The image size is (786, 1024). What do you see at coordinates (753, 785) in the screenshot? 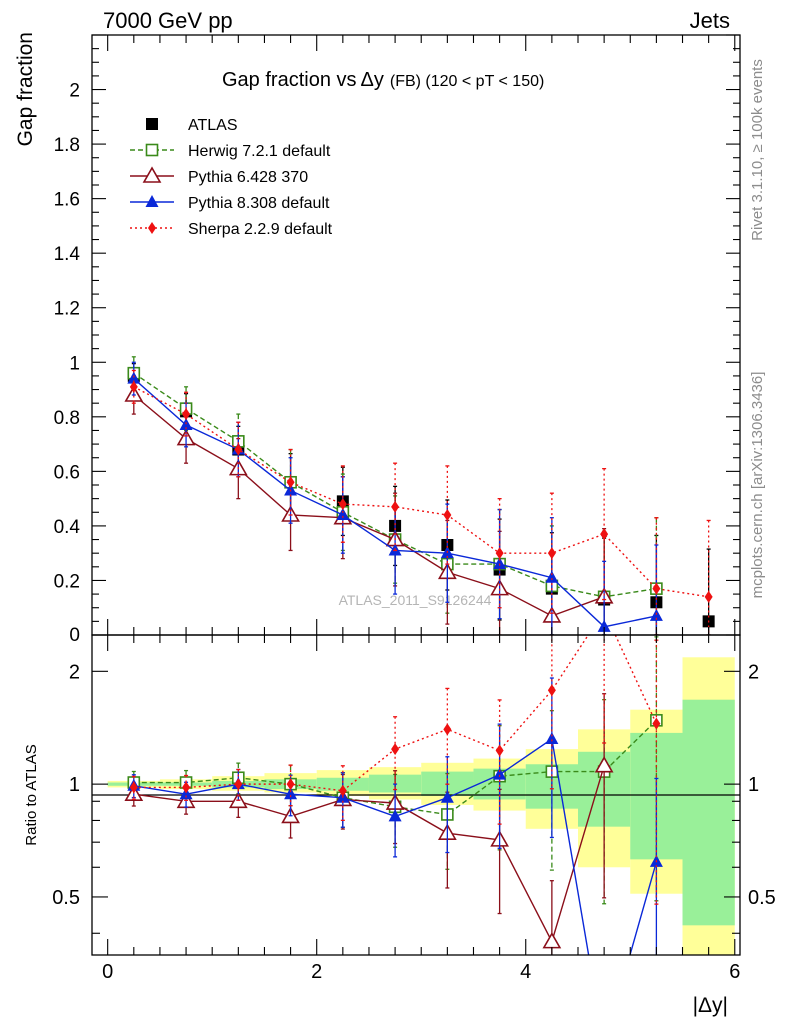
I see `ratio-y-tick-label-right: 1` at bounding box center [753, 785].